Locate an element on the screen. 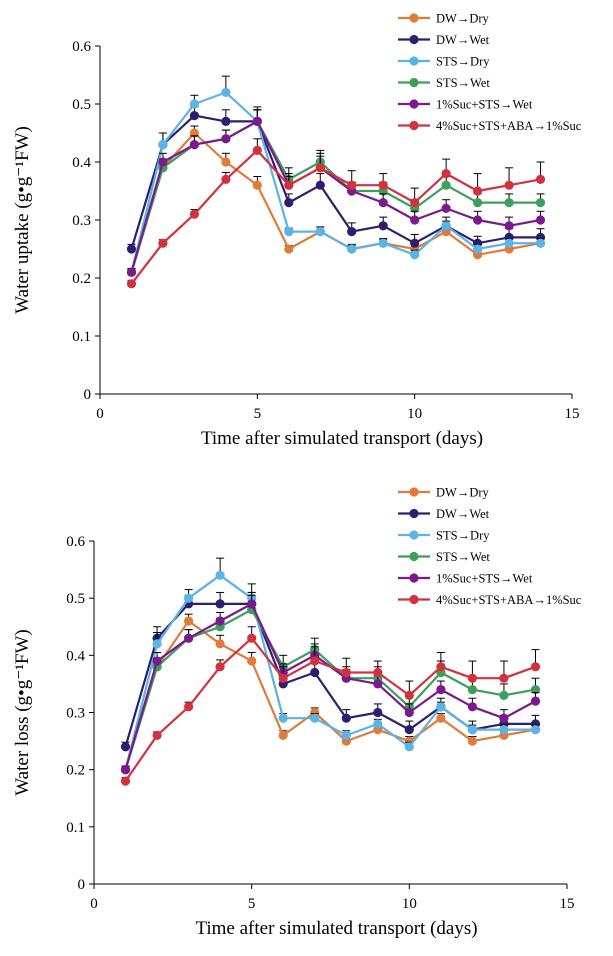 The image size is (613, 956). x-tick-label: 5 is located at coordinates (258, 414).